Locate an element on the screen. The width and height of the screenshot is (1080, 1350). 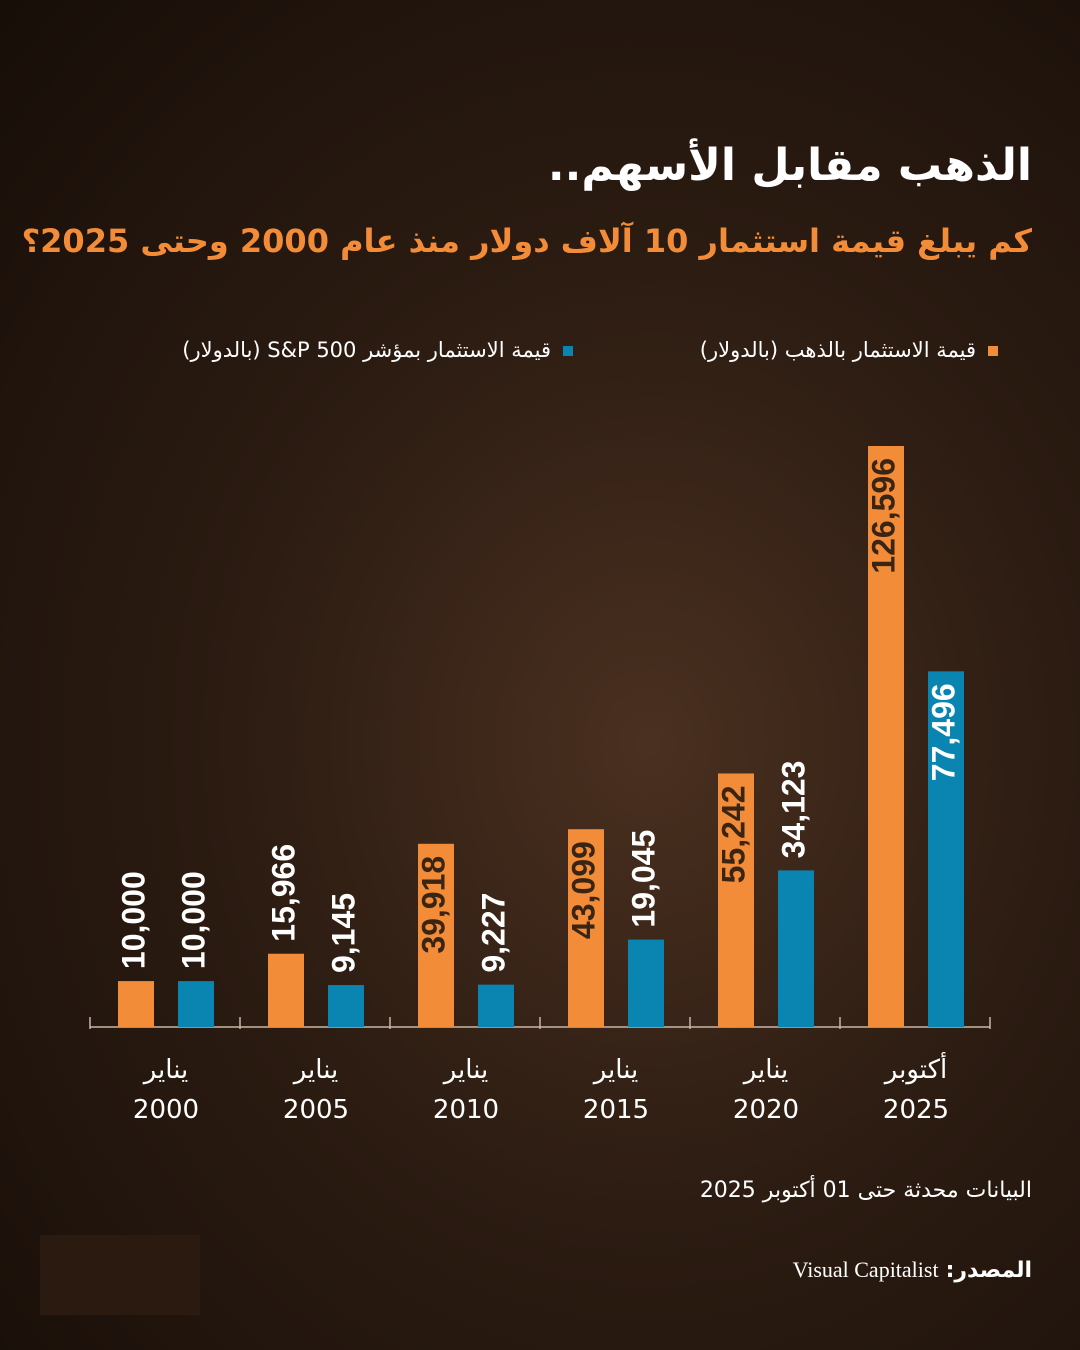
note: البيانات محدثة حتى 01 أكتوبر 2025 is located at coordinates (865, 1190).